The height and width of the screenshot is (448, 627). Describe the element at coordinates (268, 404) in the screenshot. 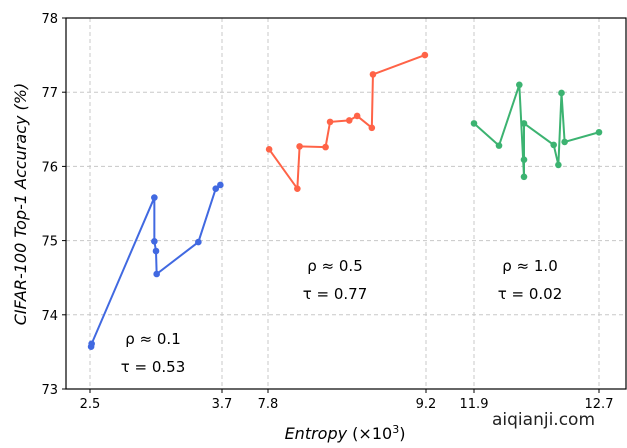

I see `x-tick-label: 7.8` at that location.